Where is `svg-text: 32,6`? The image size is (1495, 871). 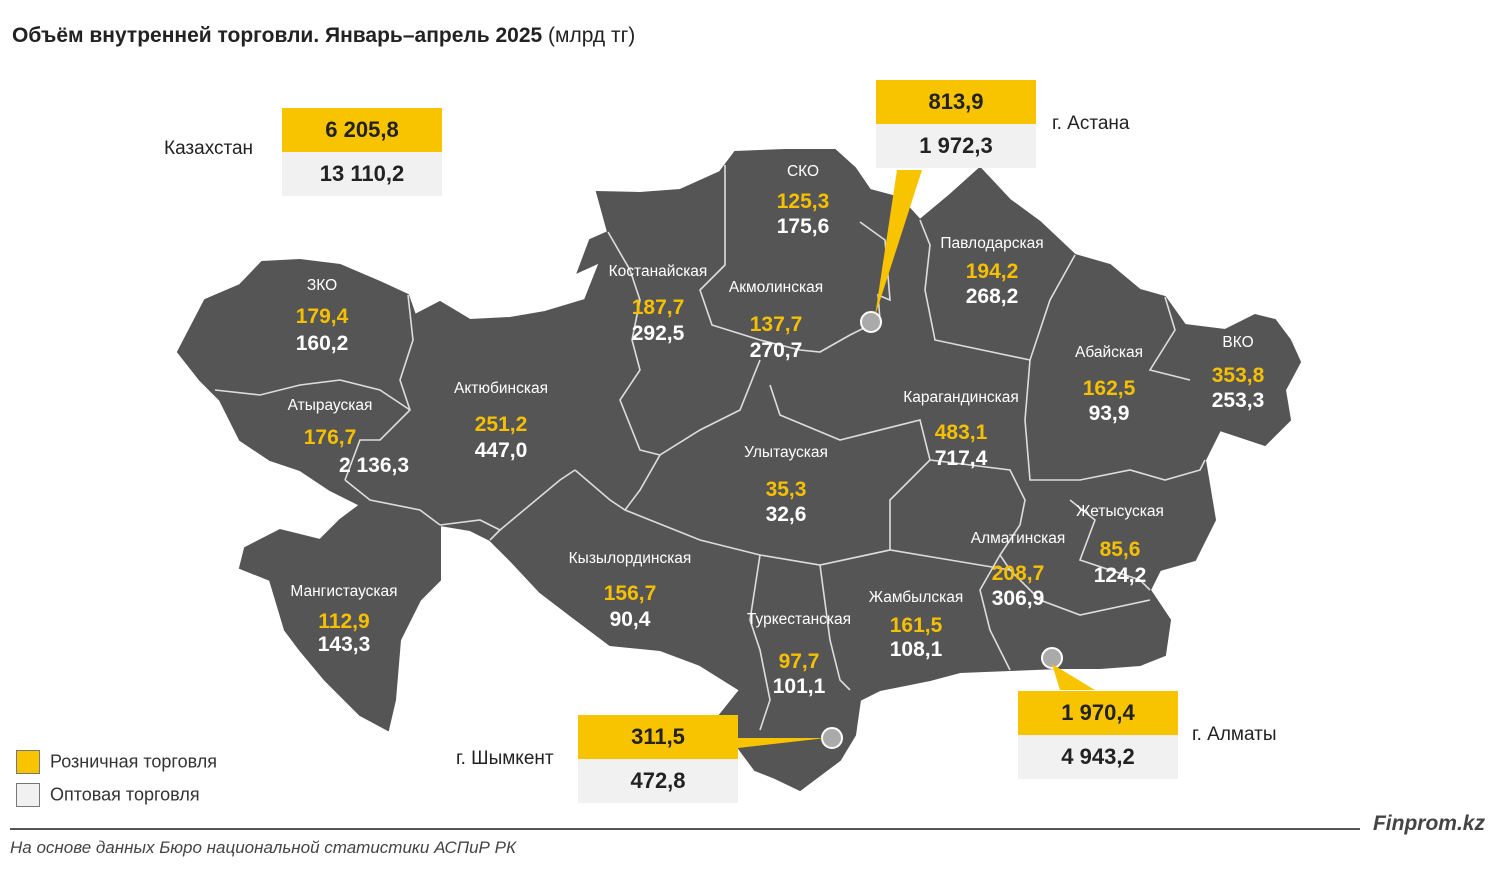
svg-text: 32,6 is located at coordinates (786, 514).